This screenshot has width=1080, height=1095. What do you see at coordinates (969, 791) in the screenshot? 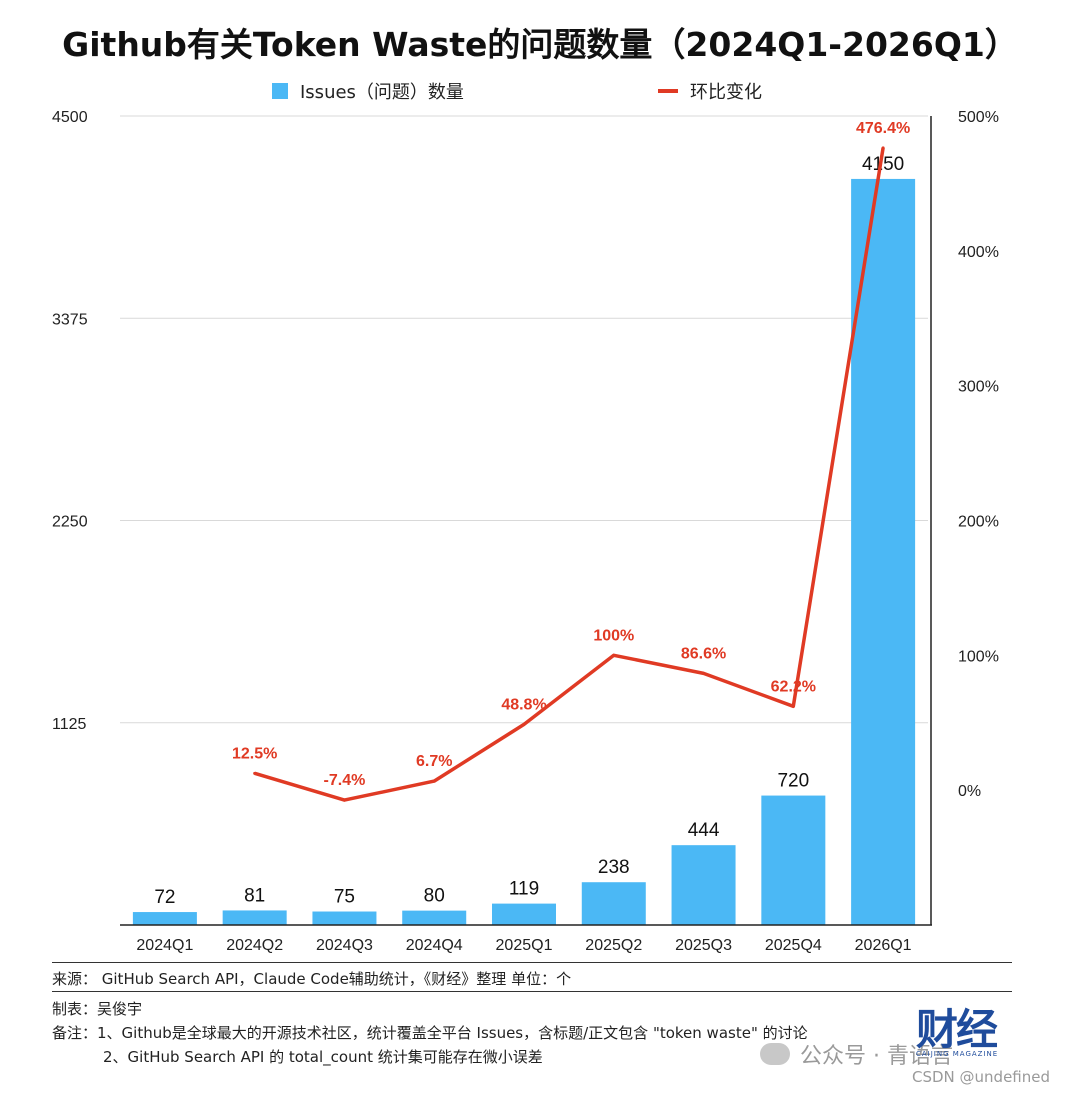
I see `y-right-tick-label: 0%` at bounding box center [969, 791].